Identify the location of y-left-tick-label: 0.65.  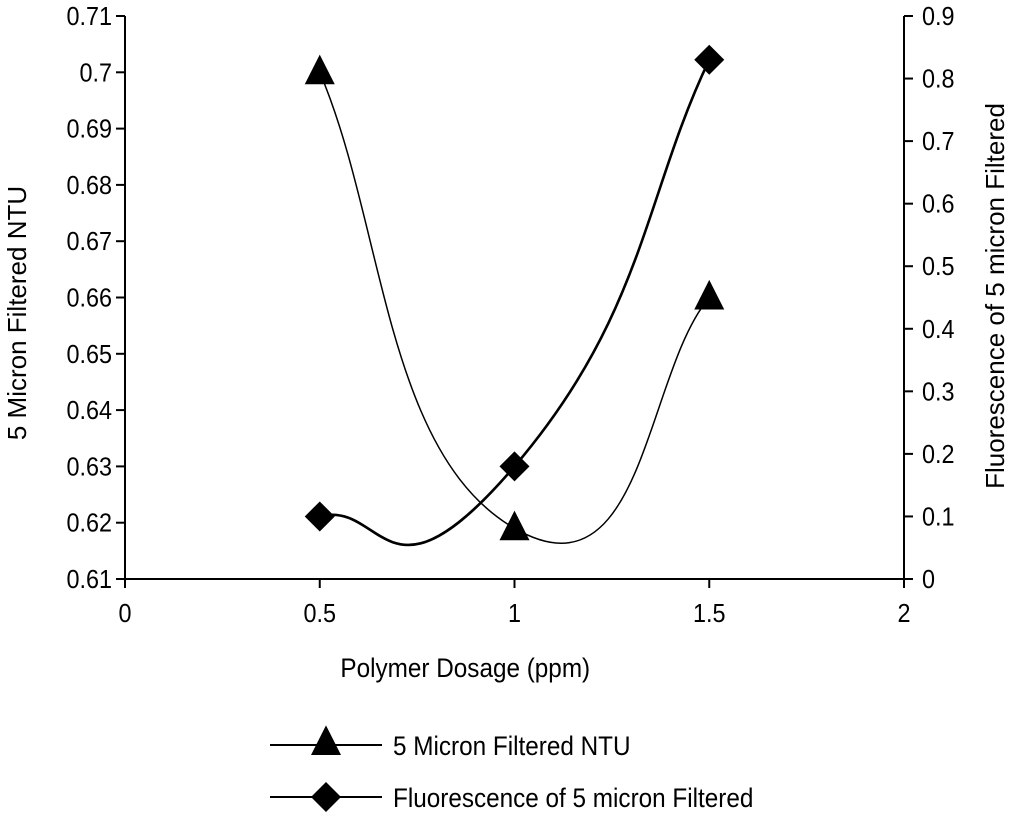
(89, 355).